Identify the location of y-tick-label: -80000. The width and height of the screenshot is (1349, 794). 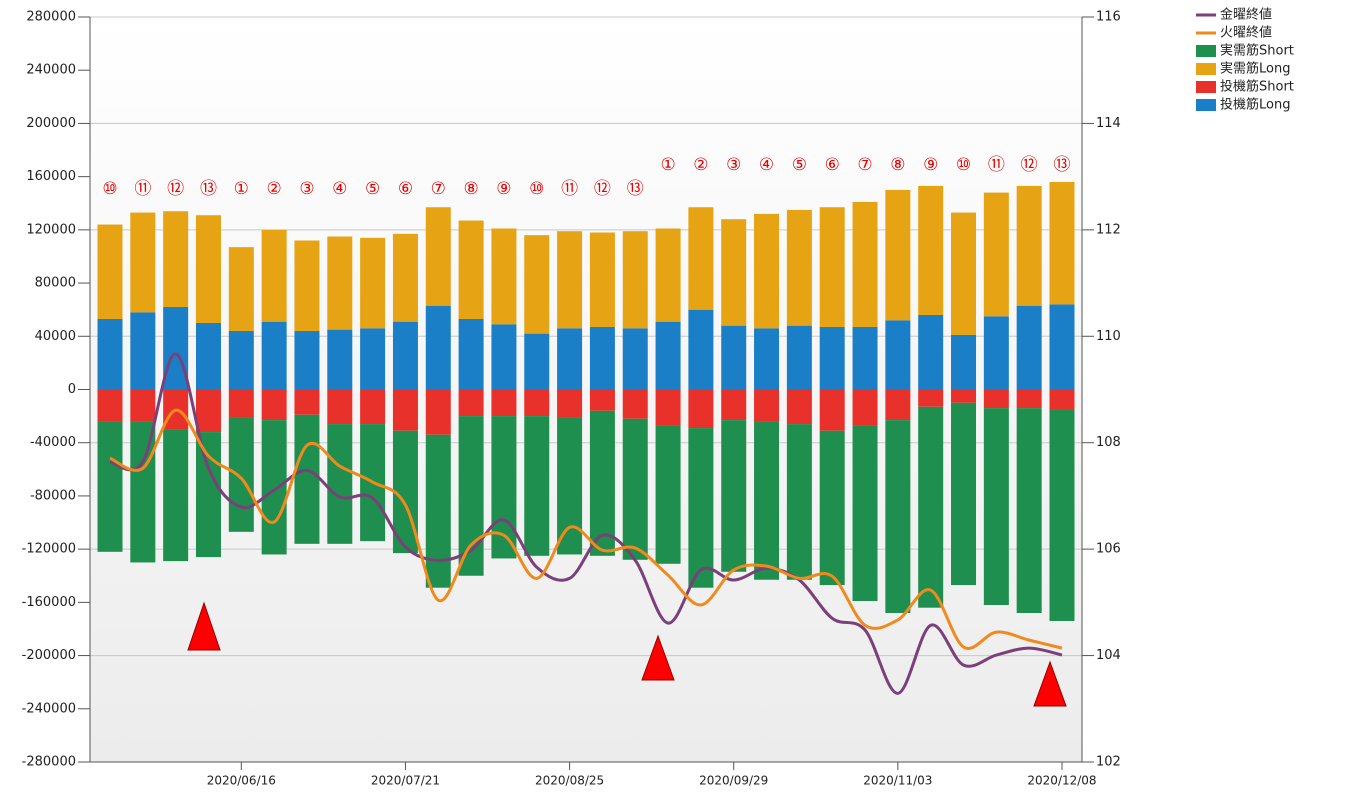
(53, 495).